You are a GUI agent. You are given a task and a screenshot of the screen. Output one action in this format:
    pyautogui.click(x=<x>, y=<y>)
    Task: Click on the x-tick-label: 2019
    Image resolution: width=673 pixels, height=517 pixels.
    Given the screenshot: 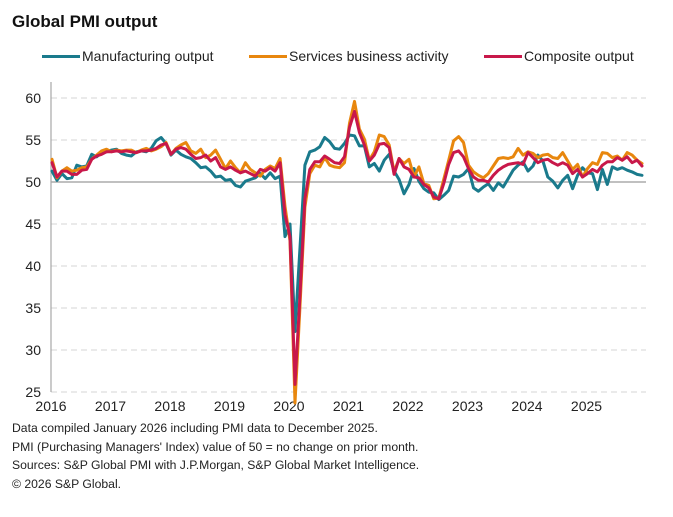 What is the action you would take?
    pyautogui.click(x=229, y=406)
    